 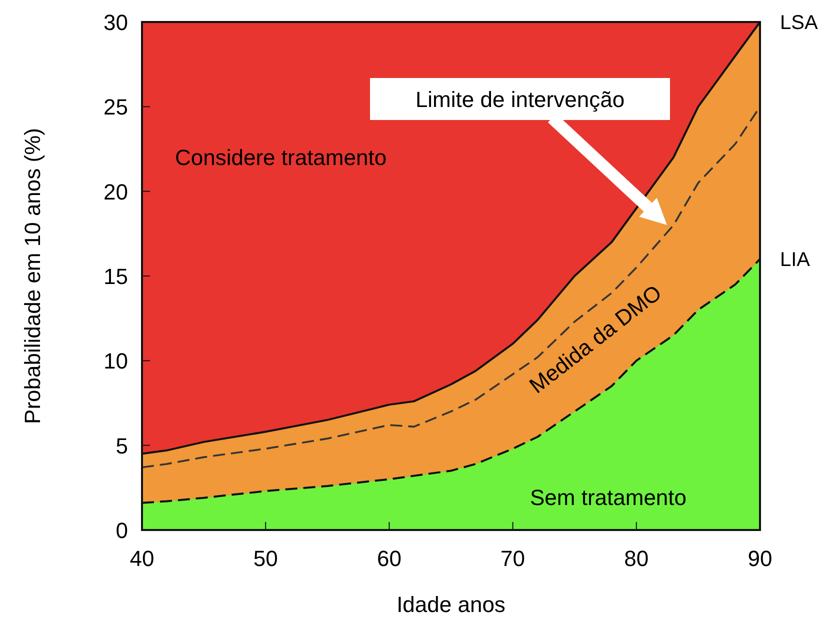 I want to click on annotation: Considere tratamento, so click(x=281, y=157).